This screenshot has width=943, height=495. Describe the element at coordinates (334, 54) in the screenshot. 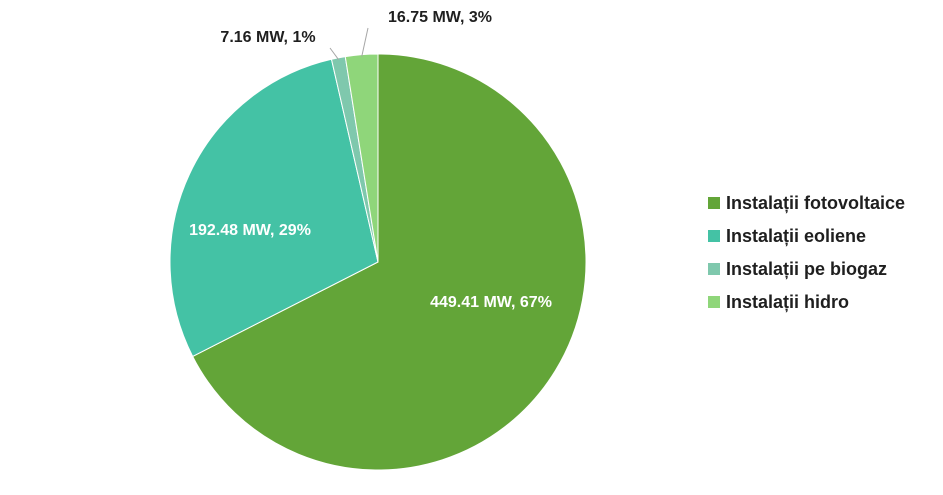

I see `leader-line-biogaz` at that location.